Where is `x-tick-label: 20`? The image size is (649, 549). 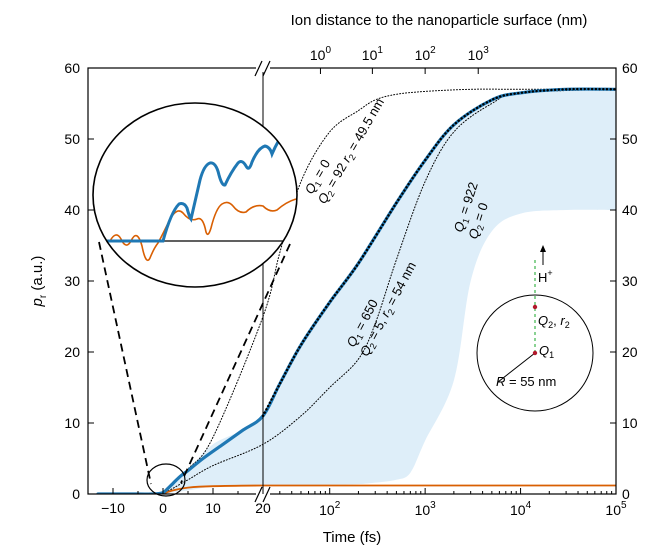
x-tick-label: 20 is located at coordinates (263, 508).